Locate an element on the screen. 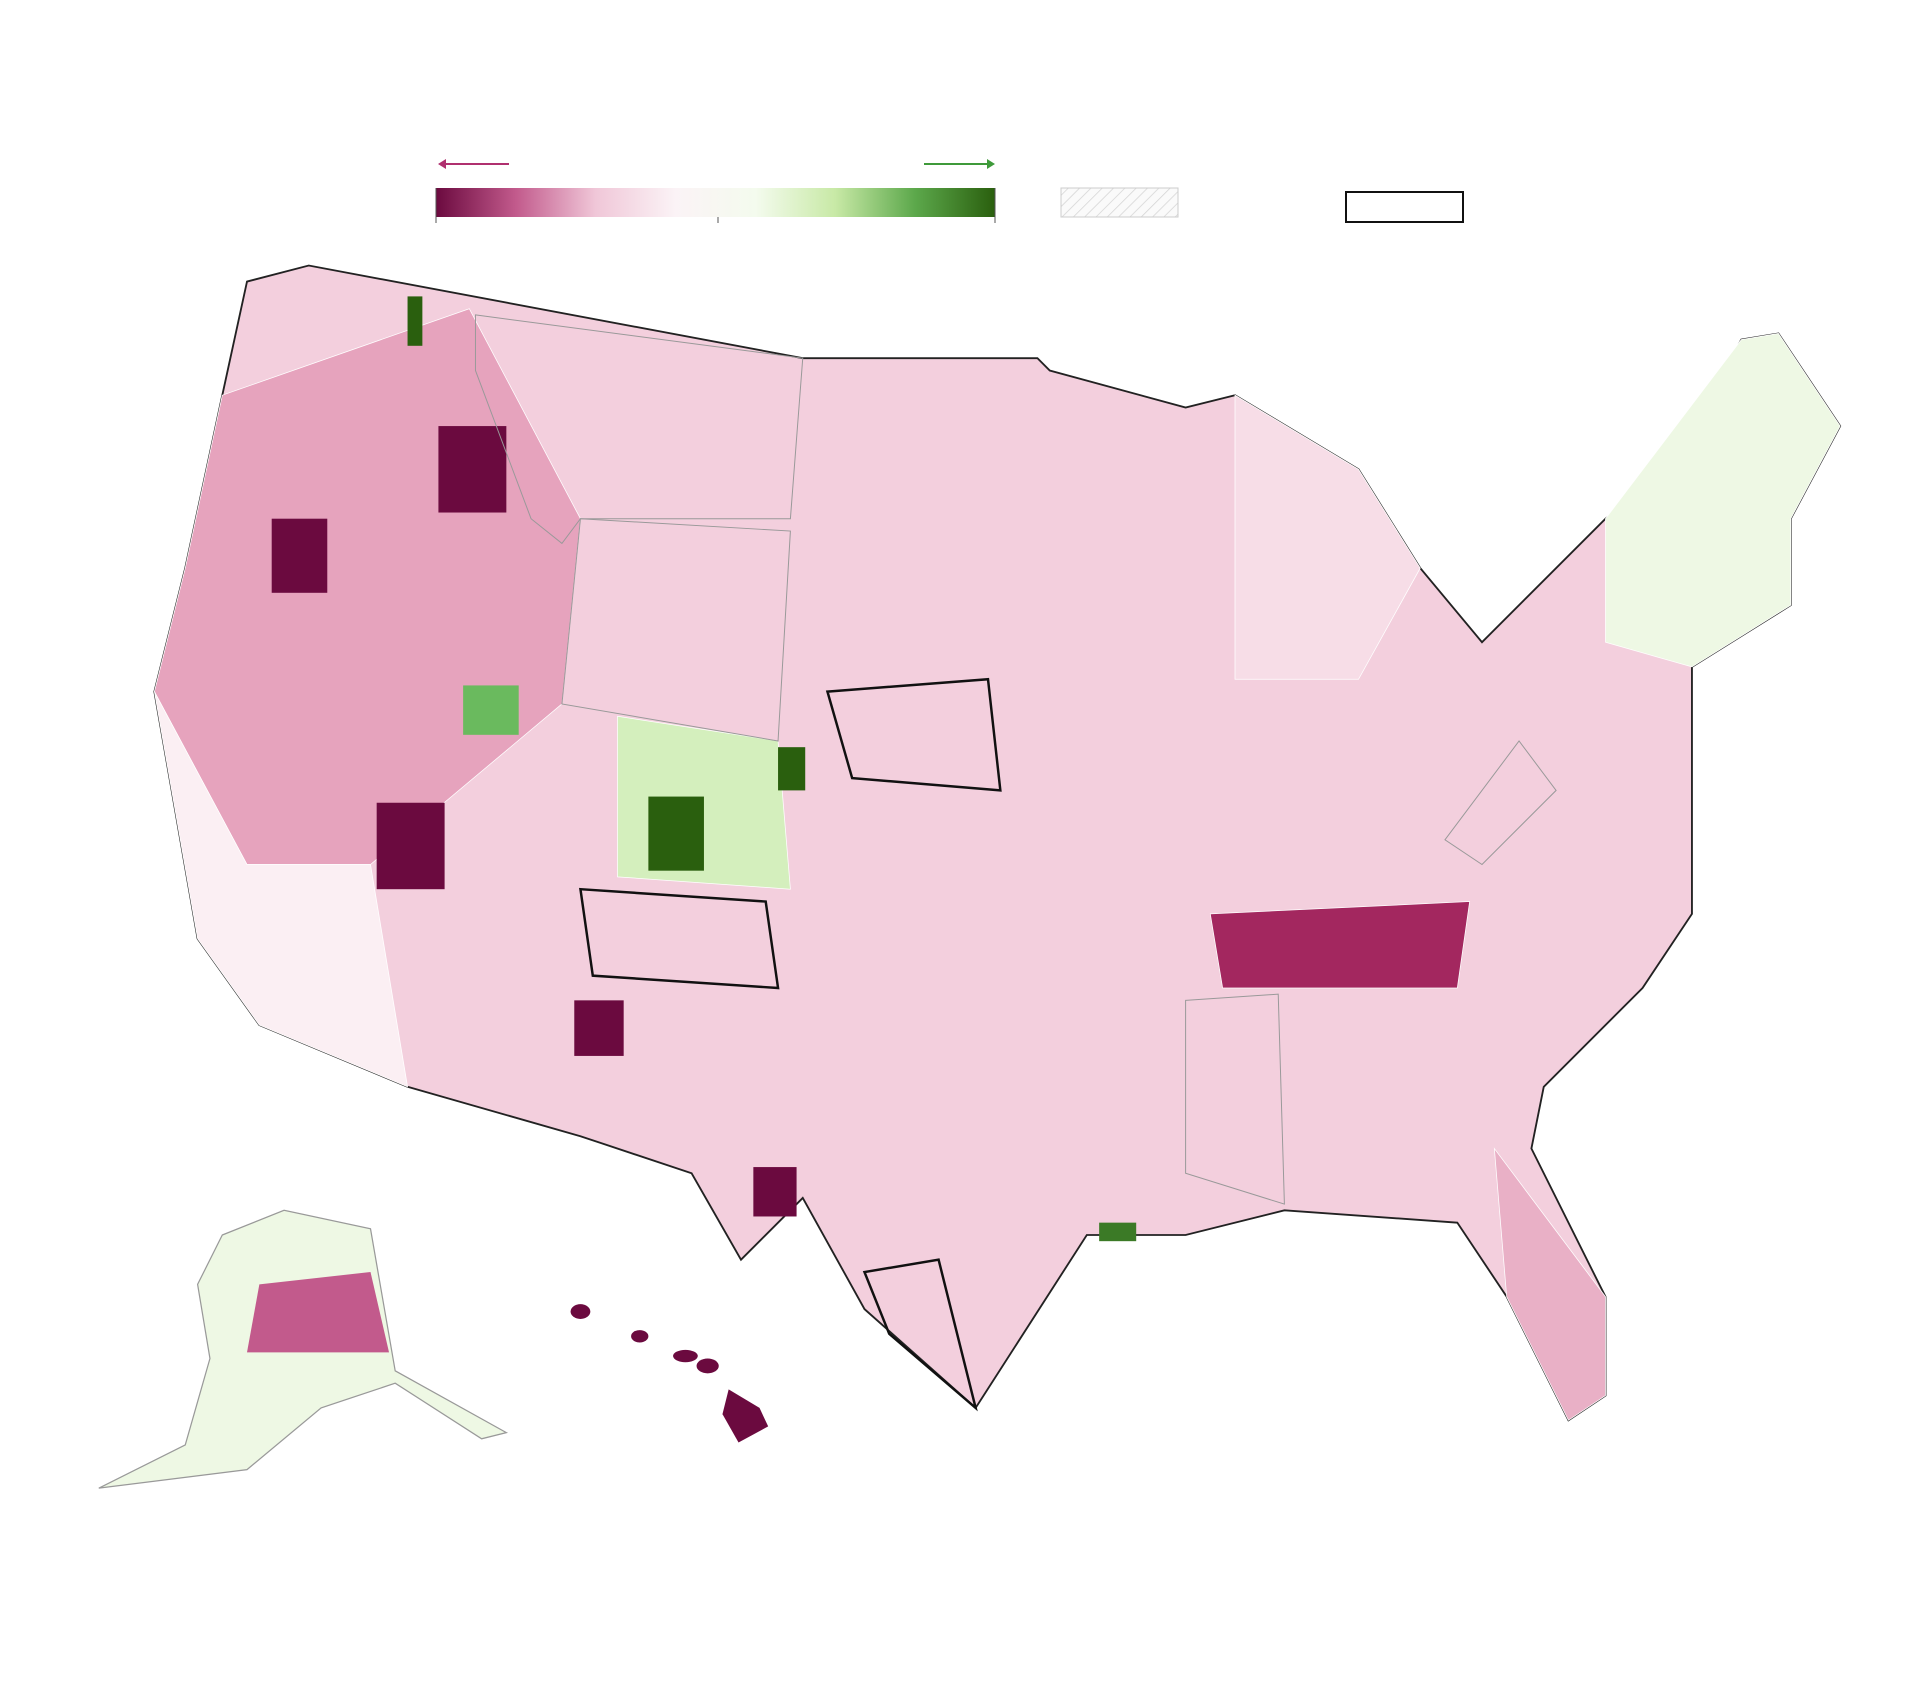  legend-district-outline is located at coordinates (1404, 207).